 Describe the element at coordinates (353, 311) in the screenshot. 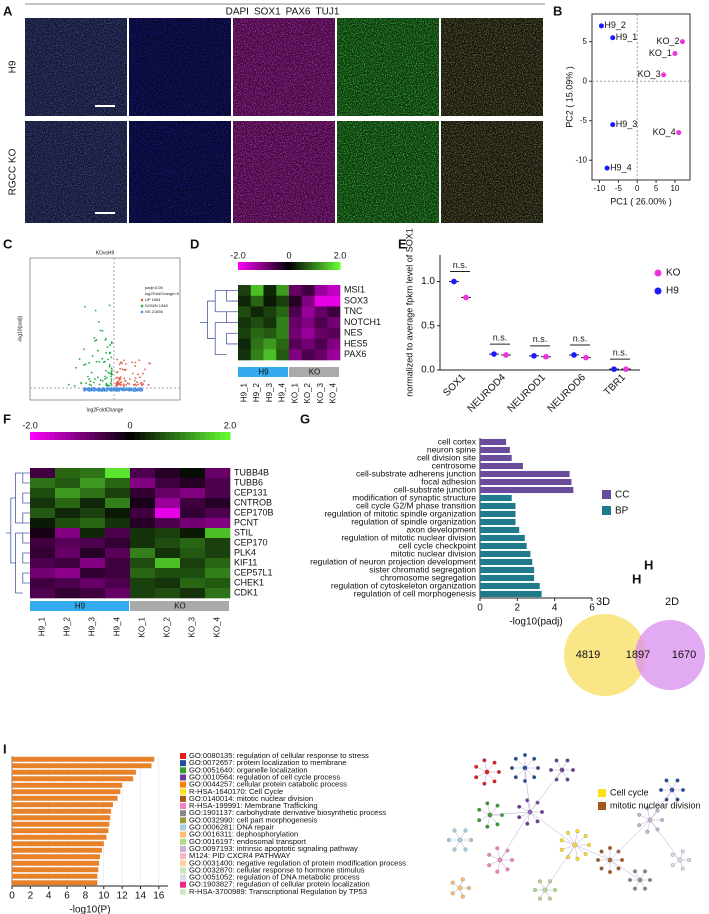

I see `row-label: TNC` at that location.